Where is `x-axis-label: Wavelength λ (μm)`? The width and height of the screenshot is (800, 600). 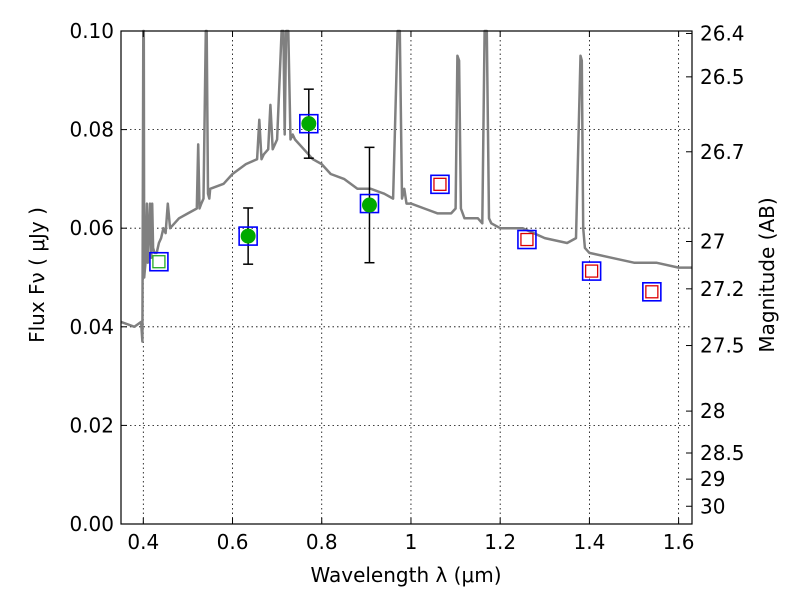 x-axis-label: Wavelength λ (μm) is located at coordinates (405, 575).